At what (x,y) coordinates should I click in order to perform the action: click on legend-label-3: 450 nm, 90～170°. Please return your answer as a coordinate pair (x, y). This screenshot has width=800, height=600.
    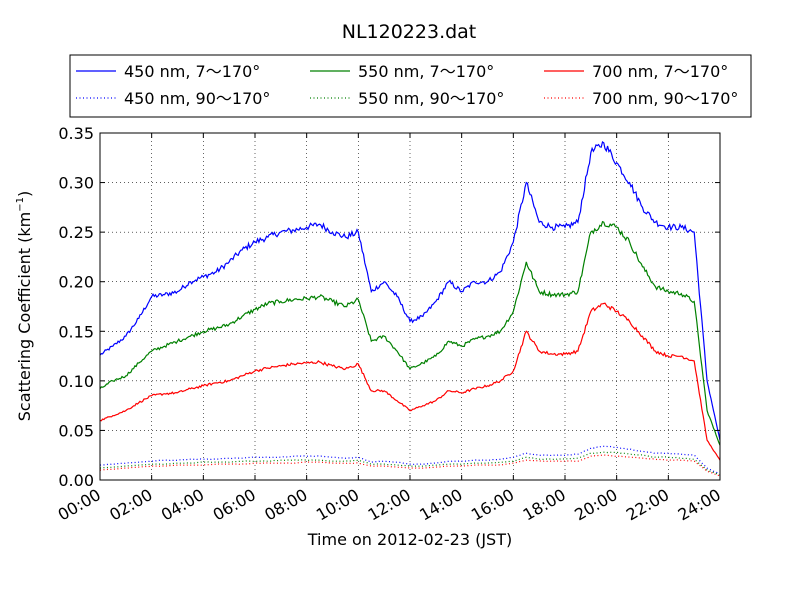
    Looking at the image, I should click on (197, 98).